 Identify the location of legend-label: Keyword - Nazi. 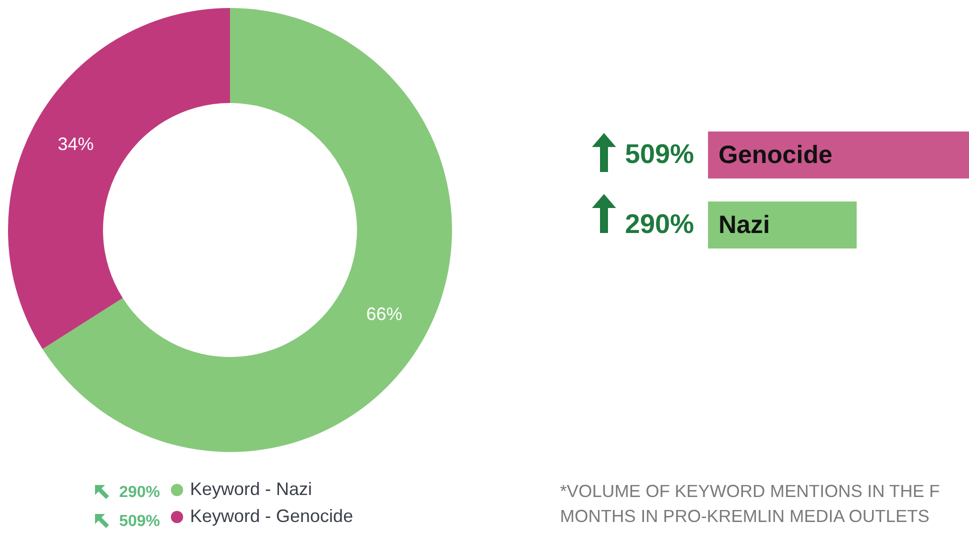
(251, 489).